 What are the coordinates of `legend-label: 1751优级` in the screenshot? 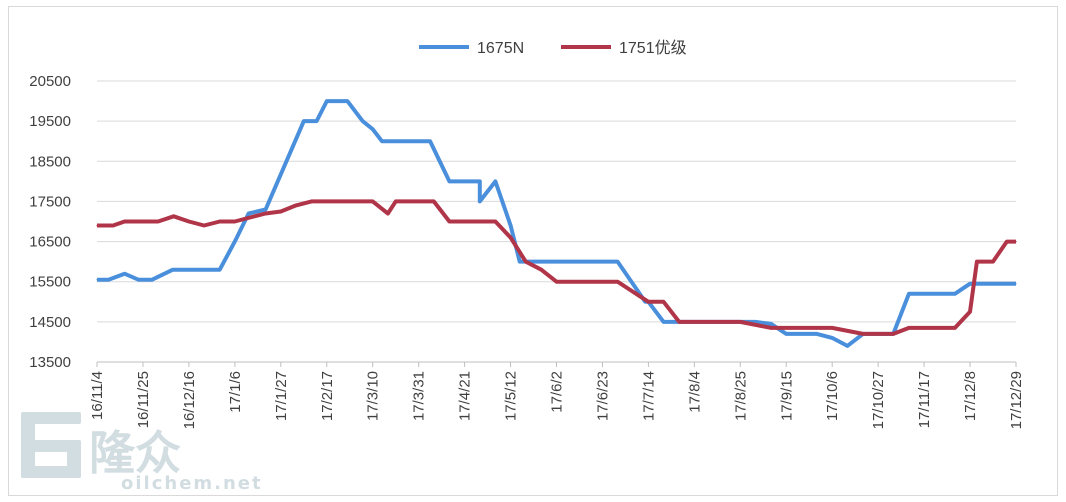 It's located at (653, 48).